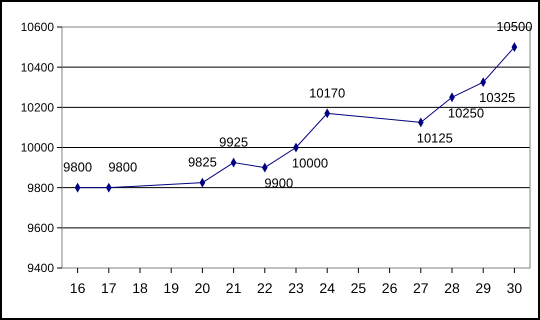 This screenshot has width=540, height=320. What do you see at coordinates (310, 163) in the screenshot?
I see `data-label: 10000` at bounding box center [310, 163].